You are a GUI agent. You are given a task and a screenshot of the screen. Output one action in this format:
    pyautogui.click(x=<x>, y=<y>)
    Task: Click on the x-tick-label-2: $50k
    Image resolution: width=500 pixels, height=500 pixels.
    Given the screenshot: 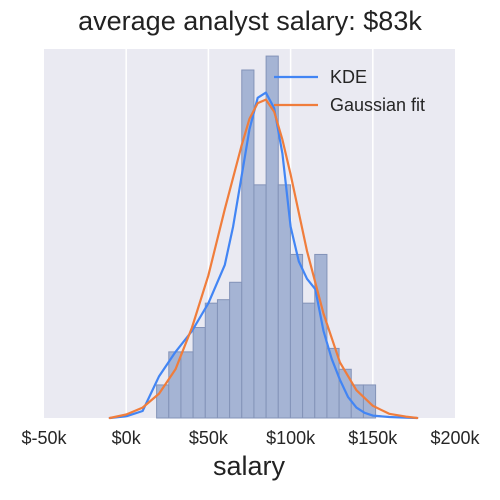 What is the action you would take?
    pyautogui.click(x=209, y=438)
    